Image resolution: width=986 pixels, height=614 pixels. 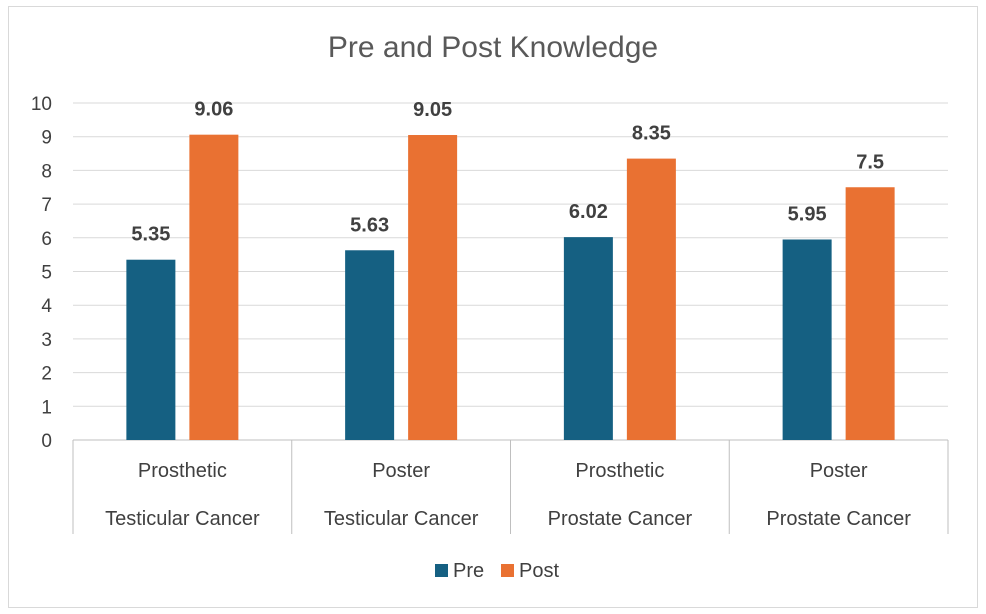 I want to click on y-tick-label: 5, so click(x=46, y=273).